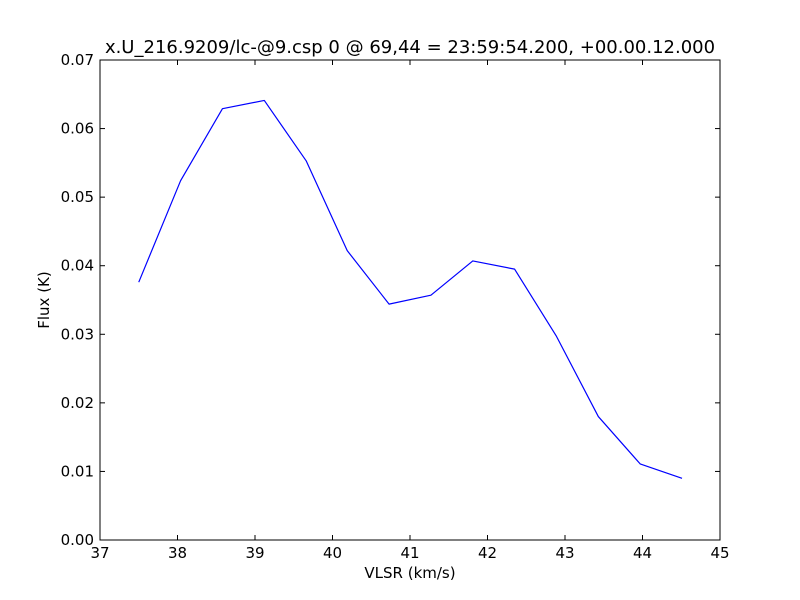  What do you see at coordinates (77, 60) in the screenshot?
I see `y-tick-label: 0.07` at bounding box center [77, 60].